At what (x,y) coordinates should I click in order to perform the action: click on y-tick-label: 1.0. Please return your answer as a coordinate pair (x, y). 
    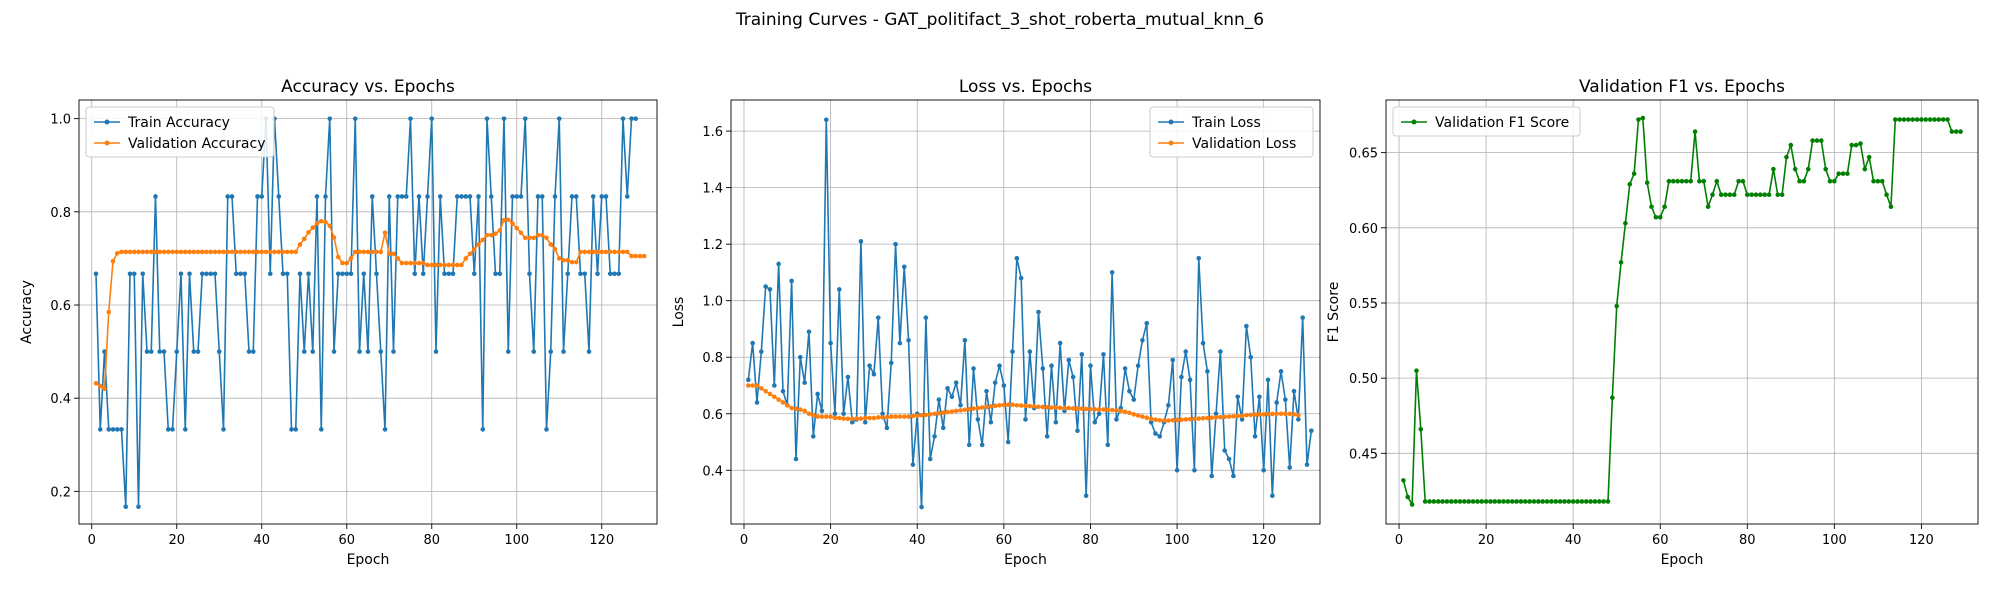
    Looking at the image, I should click on (712, 302).